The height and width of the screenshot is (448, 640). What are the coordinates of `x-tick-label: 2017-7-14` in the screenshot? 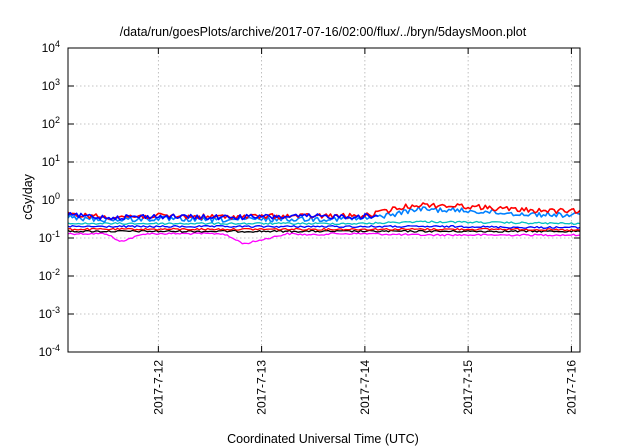 It's located at (365, 387).